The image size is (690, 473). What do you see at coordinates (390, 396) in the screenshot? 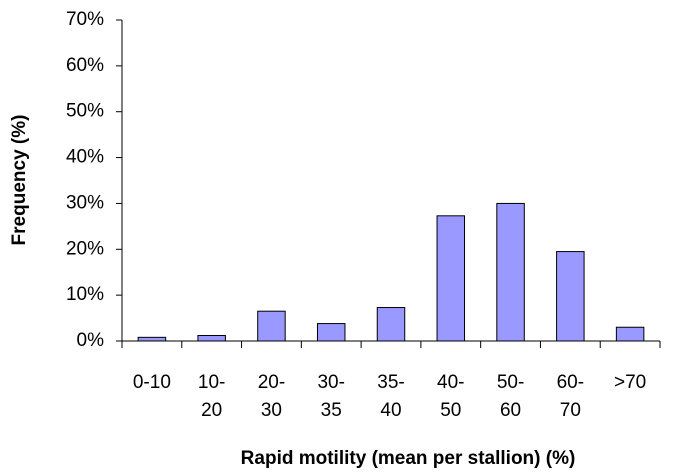
I see `x-tick-label: 35-40` at bounding box center [390, 396].